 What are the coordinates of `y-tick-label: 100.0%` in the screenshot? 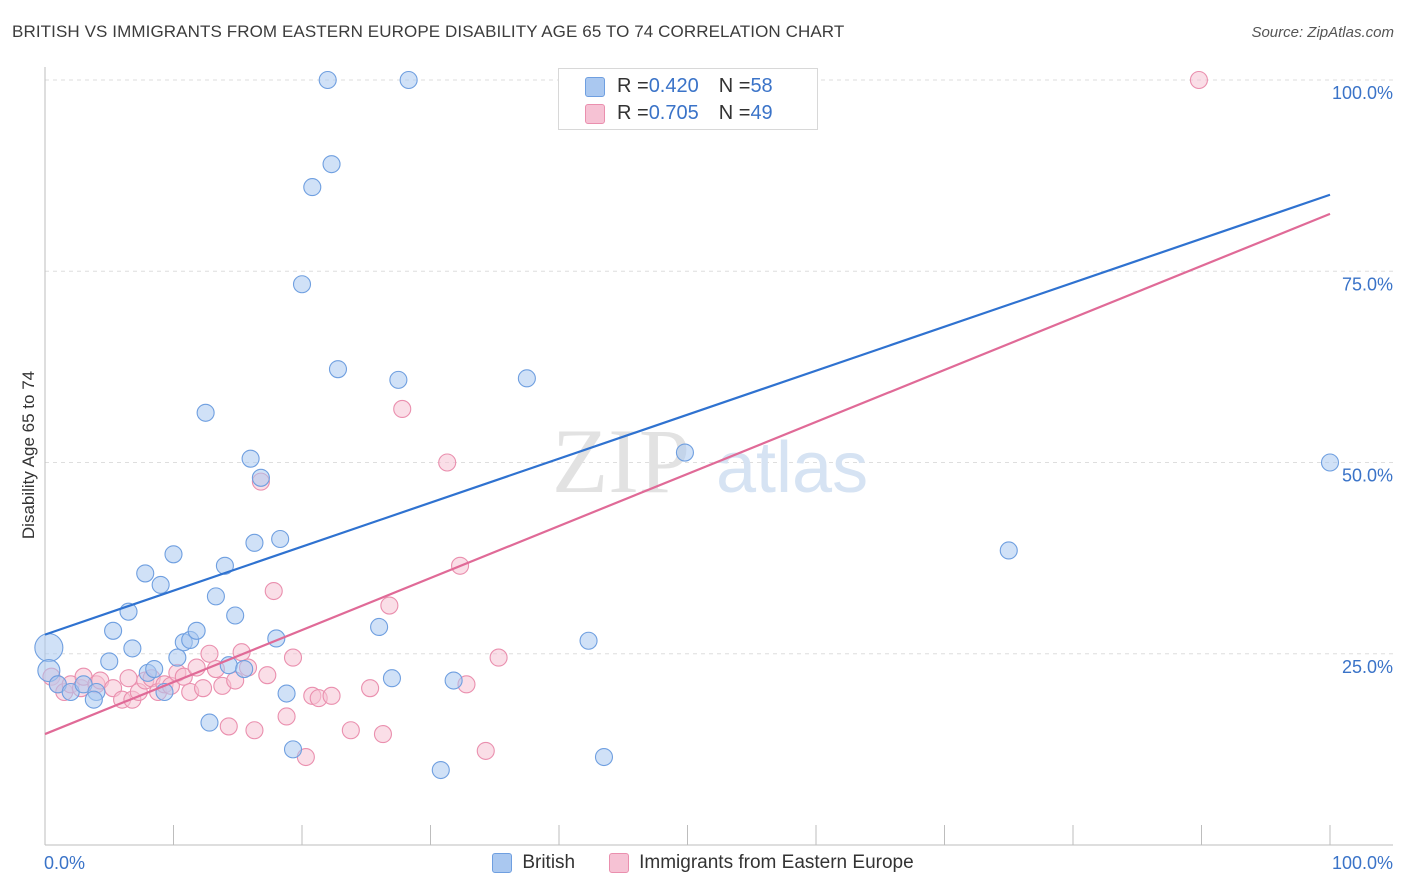 It's located at (1362, 93).